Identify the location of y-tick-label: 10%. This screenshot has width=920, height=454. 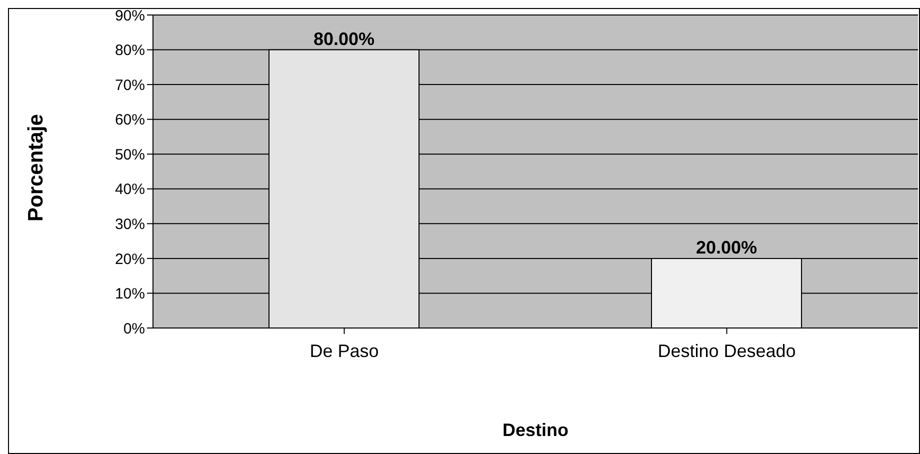
(129, 294).